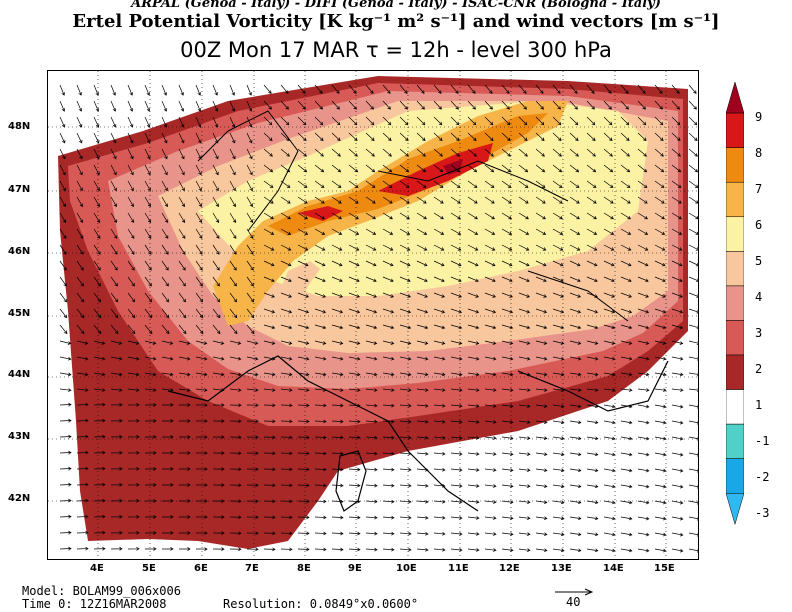 The height and width of the screenshot is (612, 792). I want to click on lat-label: 42N, so click(19, 498).